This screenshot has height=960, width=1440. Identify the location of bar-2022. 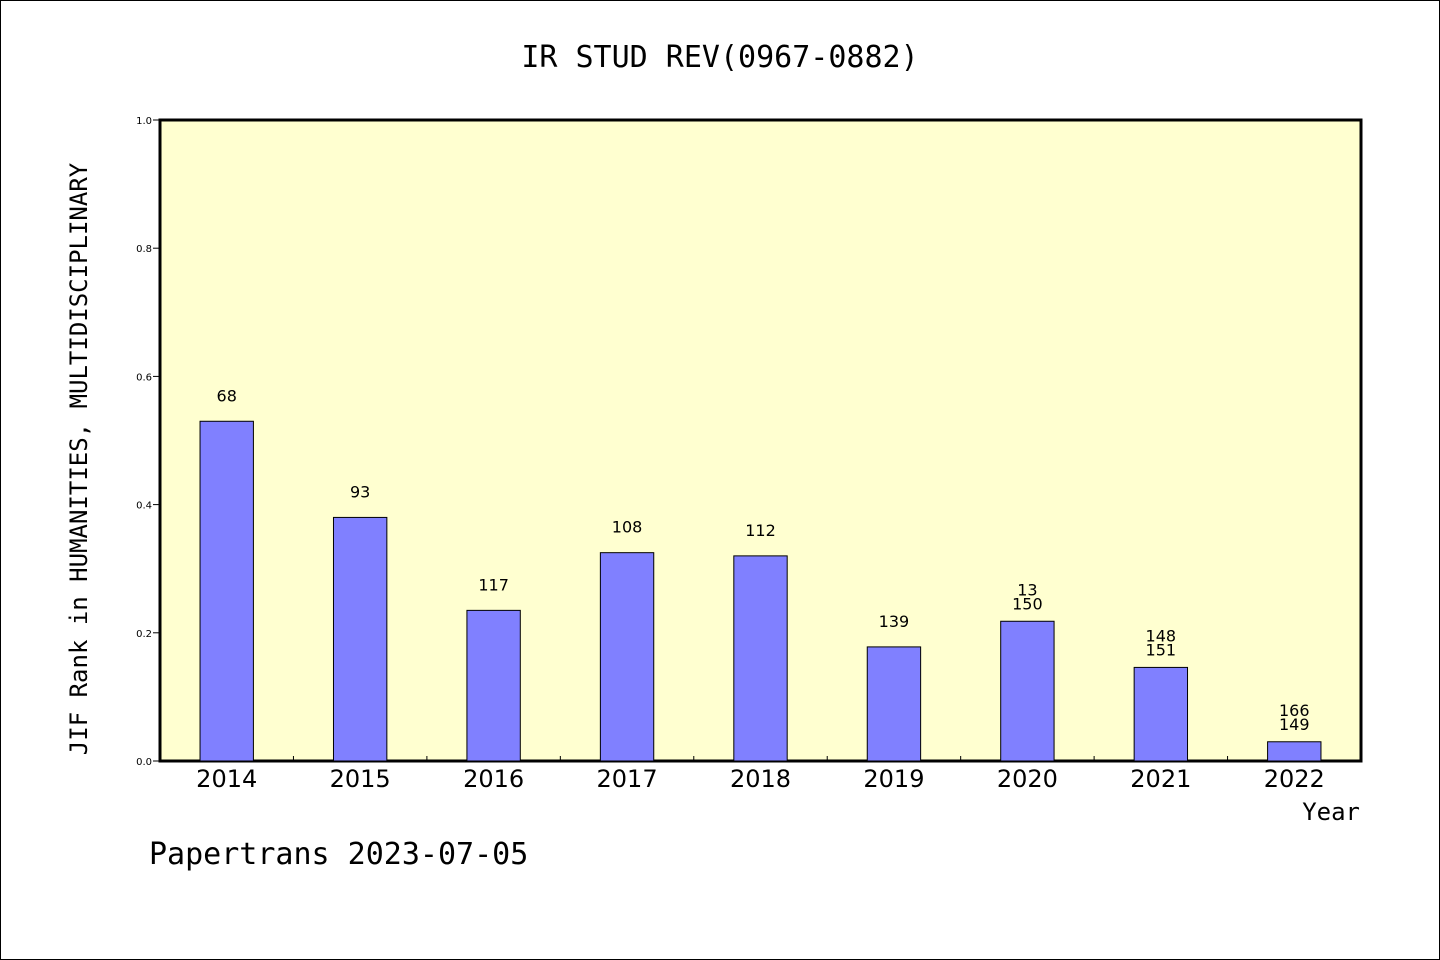
(1294, 751).